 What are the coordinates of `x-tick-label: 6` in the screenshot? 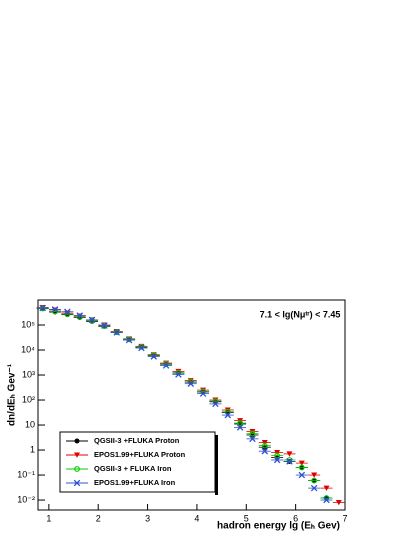 It's located at (295, 518).